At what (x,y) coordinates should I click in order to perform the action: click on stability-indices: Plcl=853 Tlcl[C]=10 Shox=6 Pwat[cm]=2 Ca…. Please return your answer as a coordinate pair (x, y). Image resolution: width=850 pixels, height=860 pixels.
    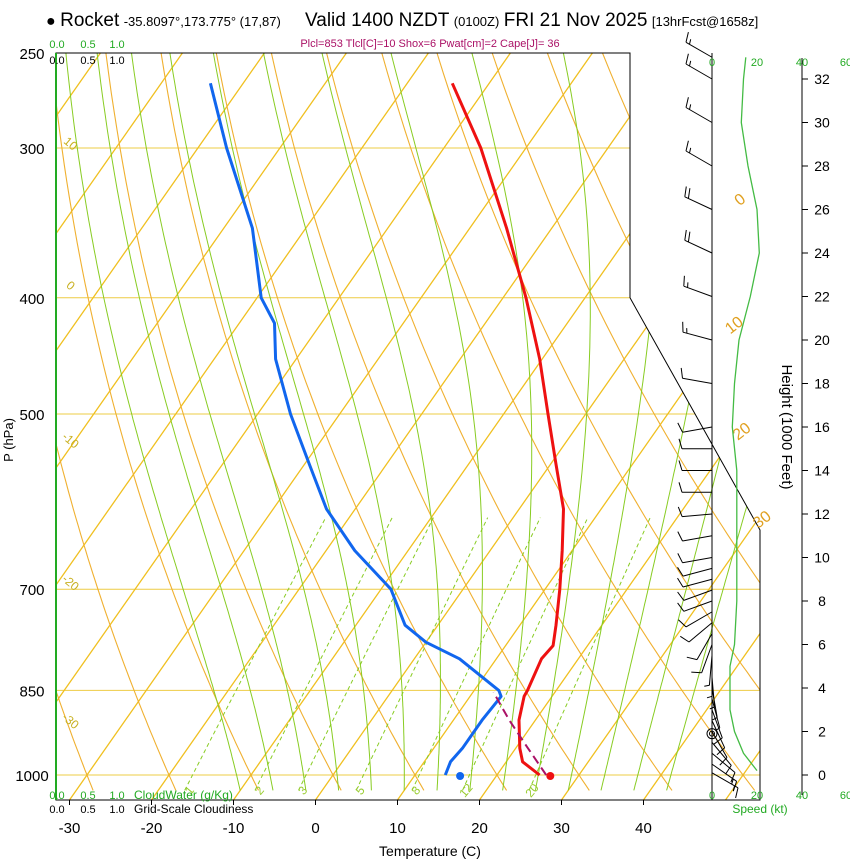
    Looking at the image, I should click on (429, 44).